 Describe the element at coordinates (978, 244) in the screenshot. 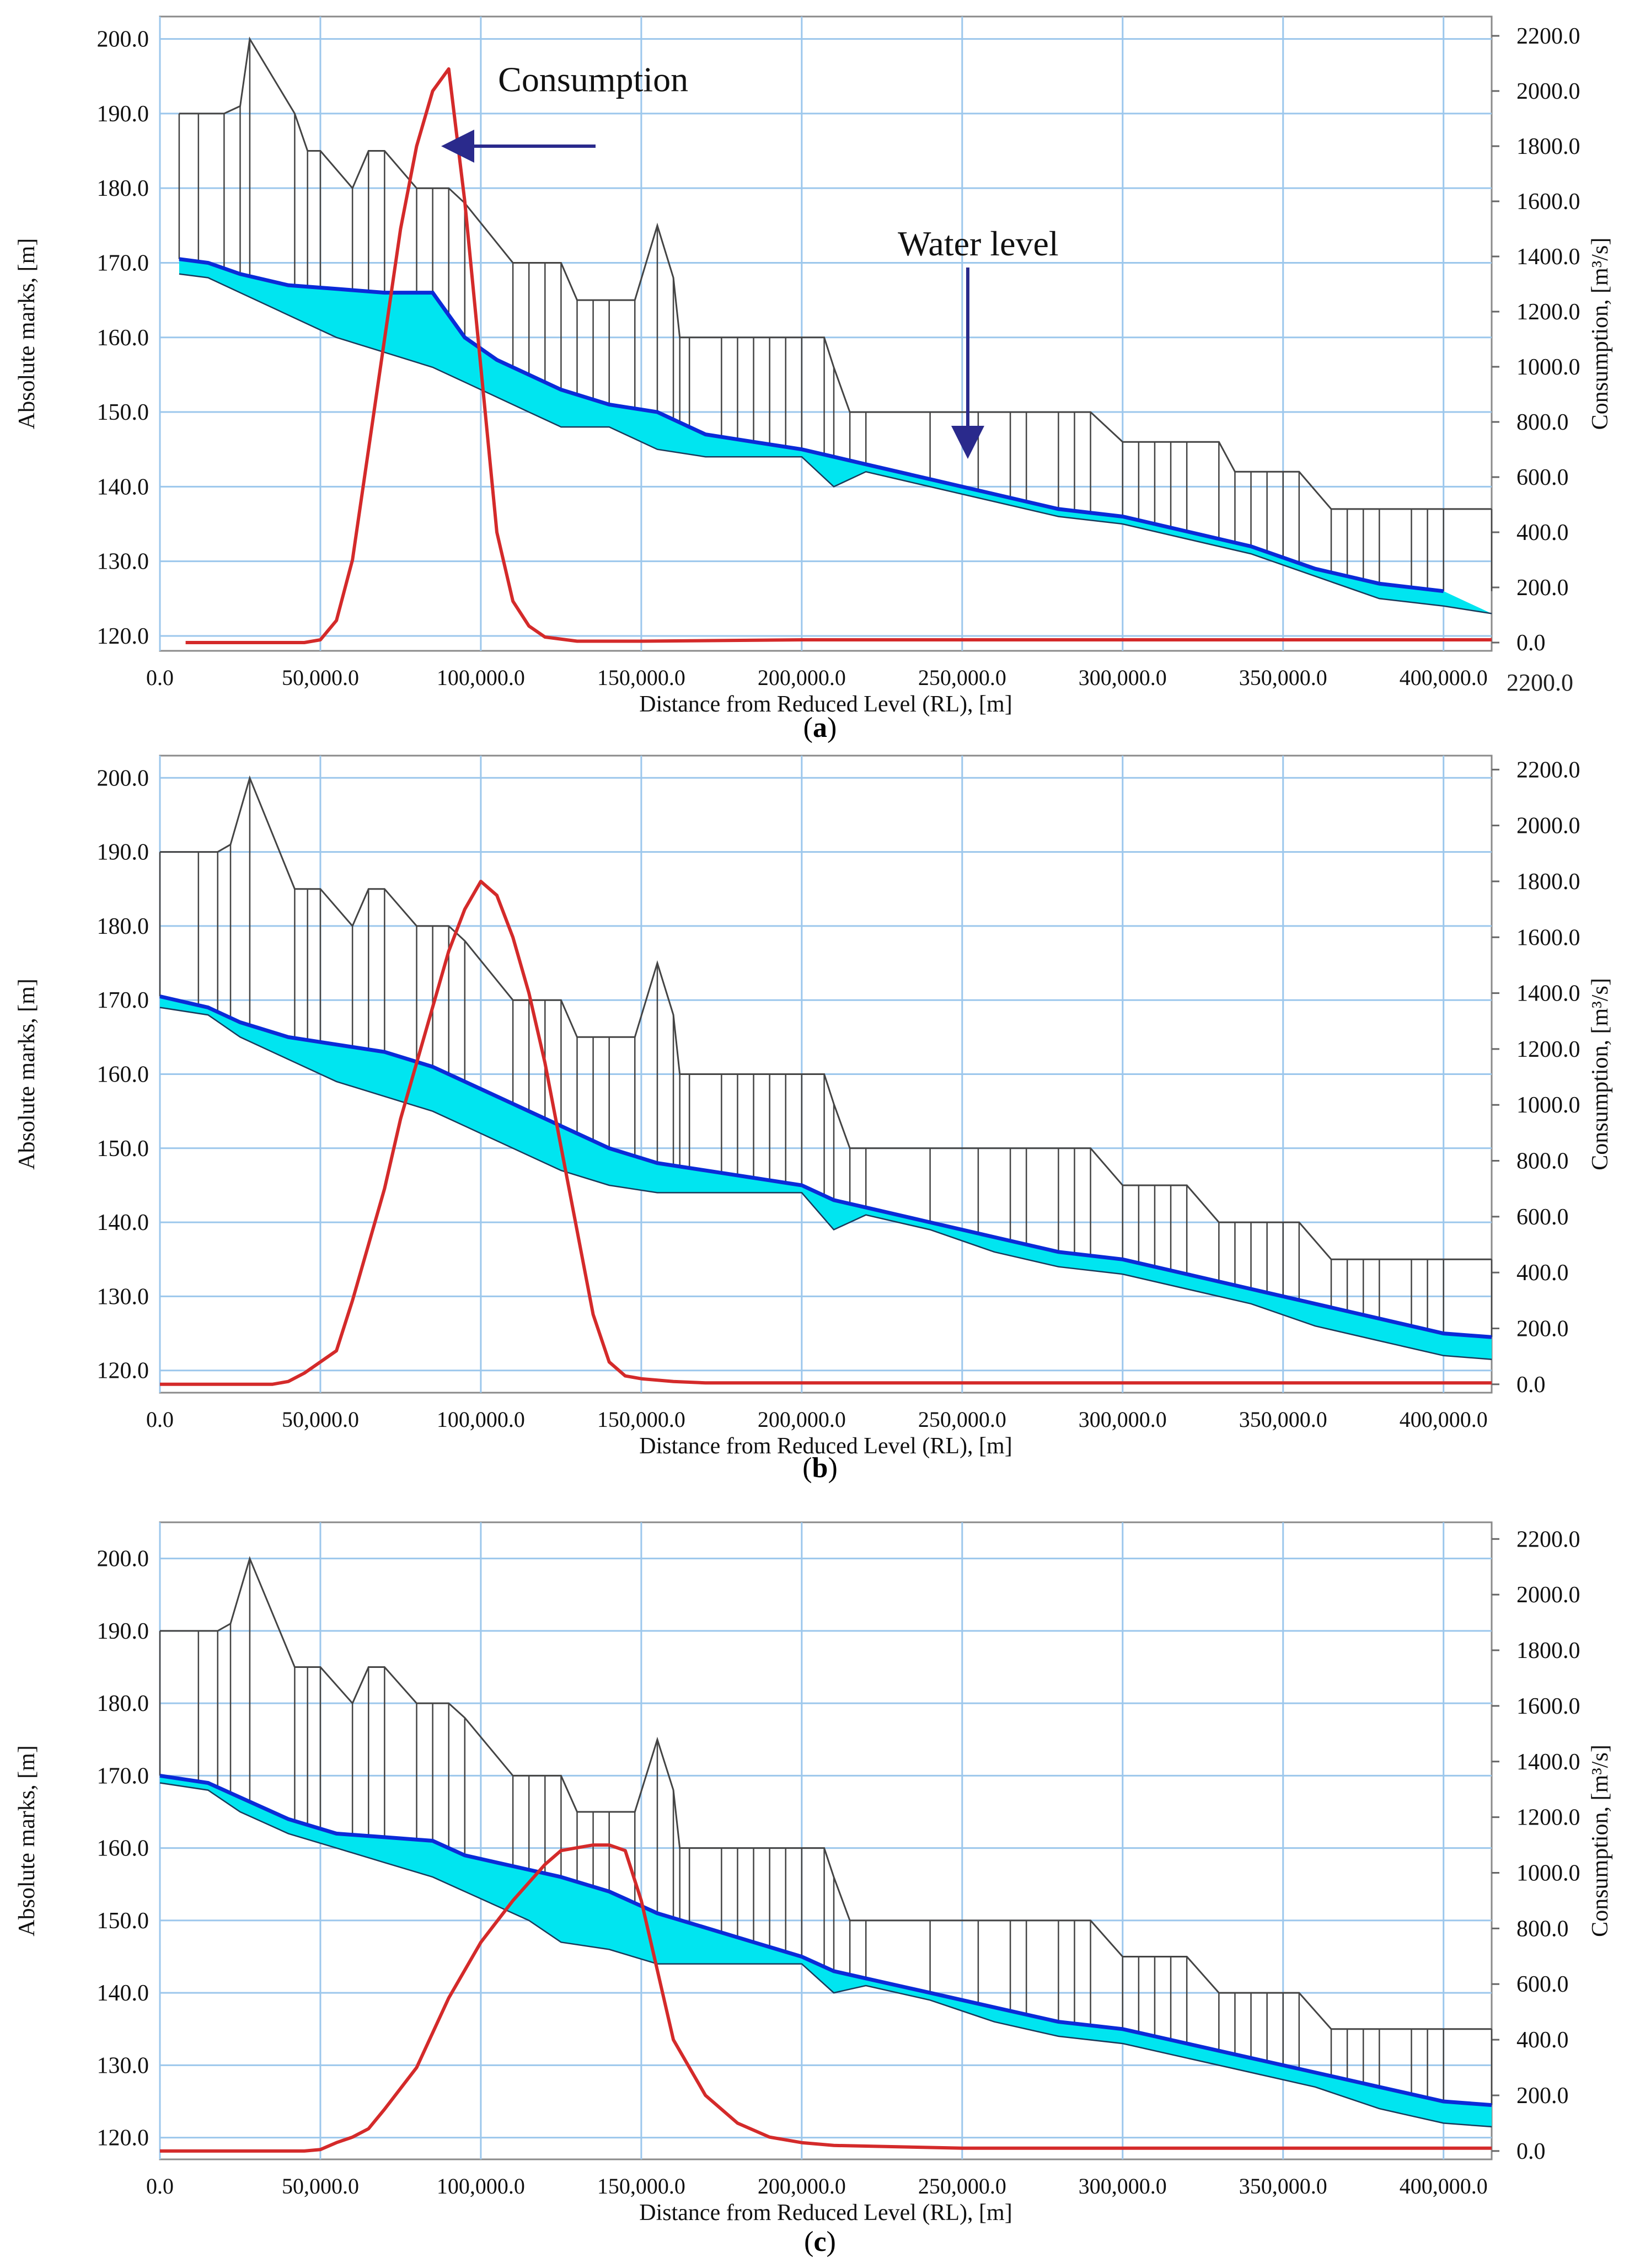

I see `annotation-water-level: Water level` at that location.